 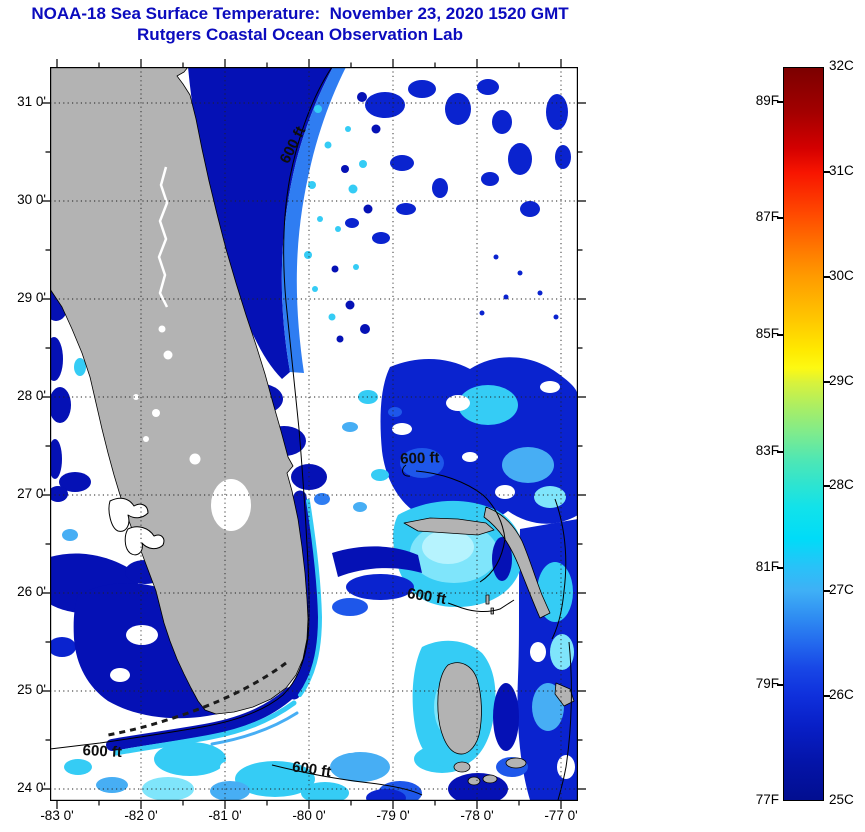 I want to click on x-tick-label: -78 0', so click(x=477, y=815).